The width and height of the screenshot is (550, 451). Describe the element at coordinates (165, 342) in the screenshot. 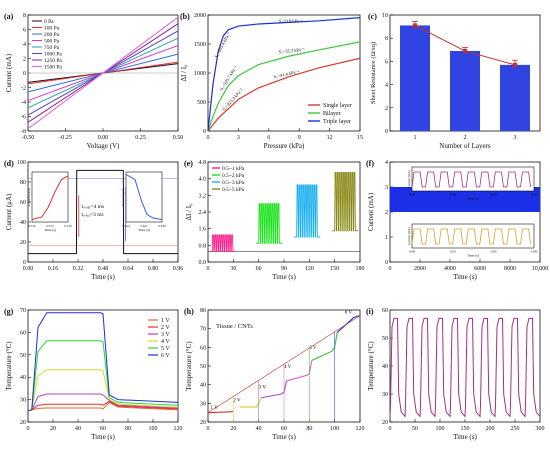

I see `legend-label: 4 V` at that location.